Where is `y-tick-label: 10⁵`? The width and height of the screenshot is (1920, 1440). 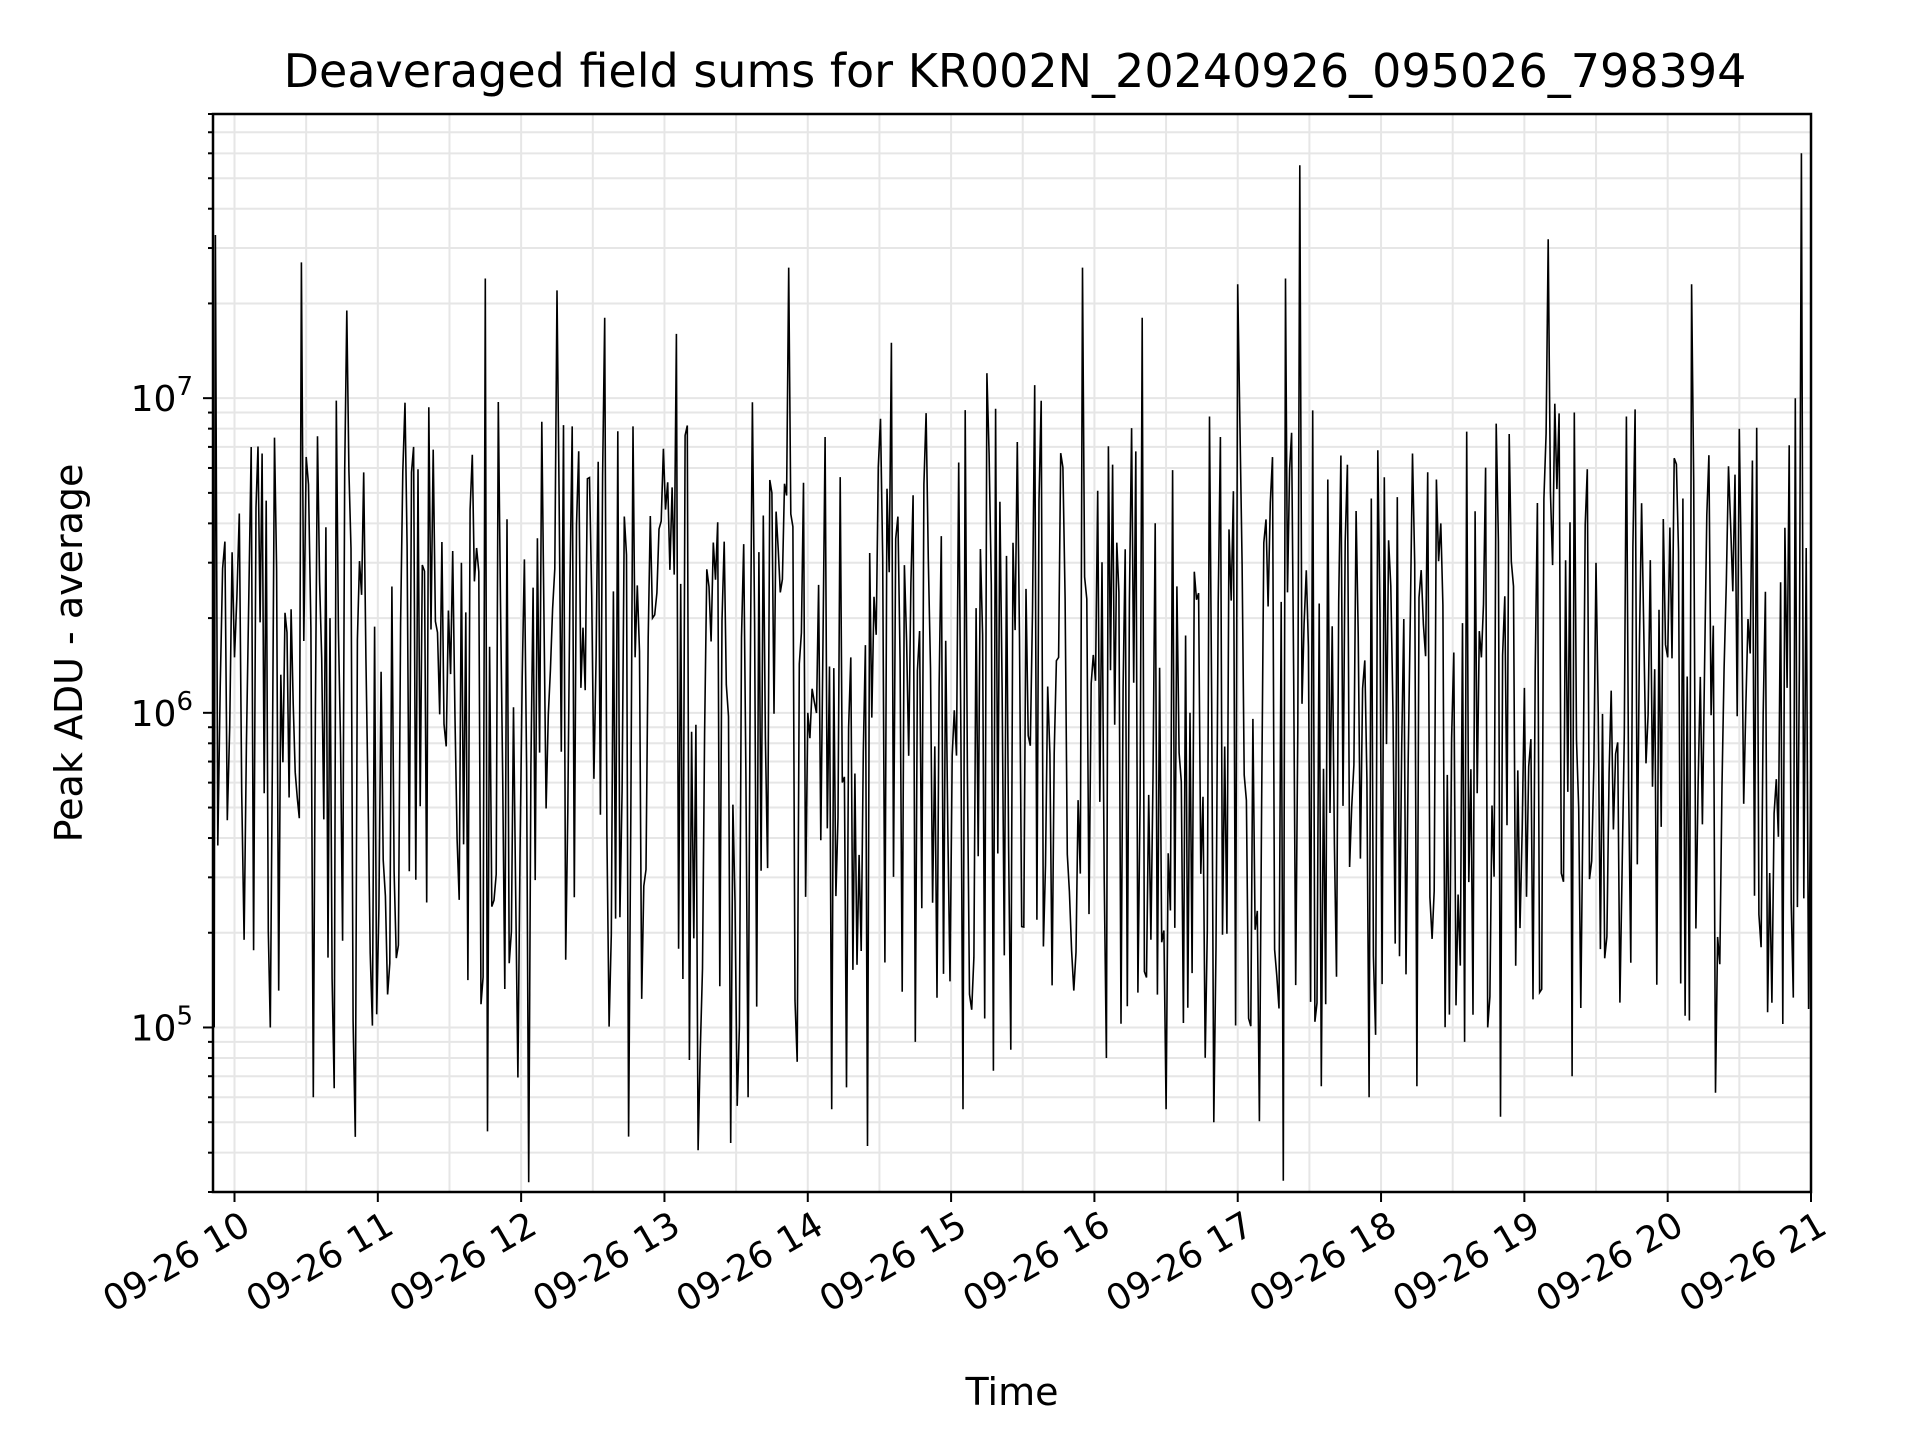 y-tick-label: 10⁵ is located at coordinates (162, 1025).